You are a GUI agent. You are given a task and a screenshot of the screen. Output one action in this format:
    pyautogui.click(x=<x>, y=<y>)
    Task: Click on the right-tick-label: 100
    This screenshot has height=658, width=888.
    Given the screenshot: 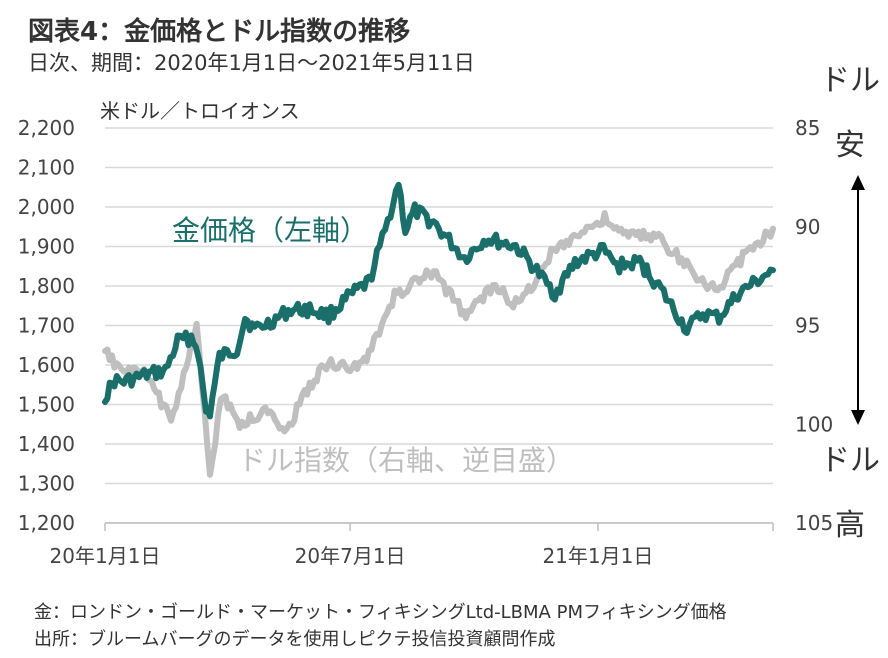 What is the action you would take?
    pyautogui.click(x=814, y=424)
    